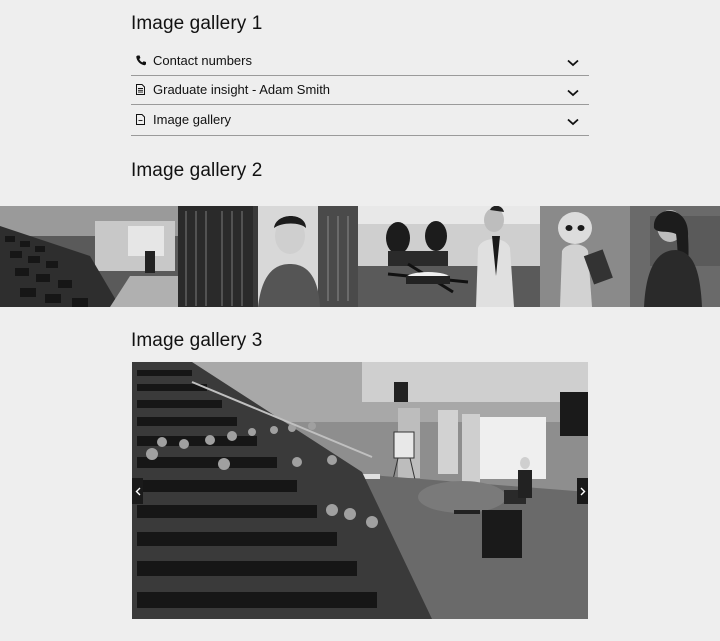 This screenshot has width=720, height=641. Describe the element at coordinates (449, 256) in the screenshot. I see `gallery-photo-drone` at that location.